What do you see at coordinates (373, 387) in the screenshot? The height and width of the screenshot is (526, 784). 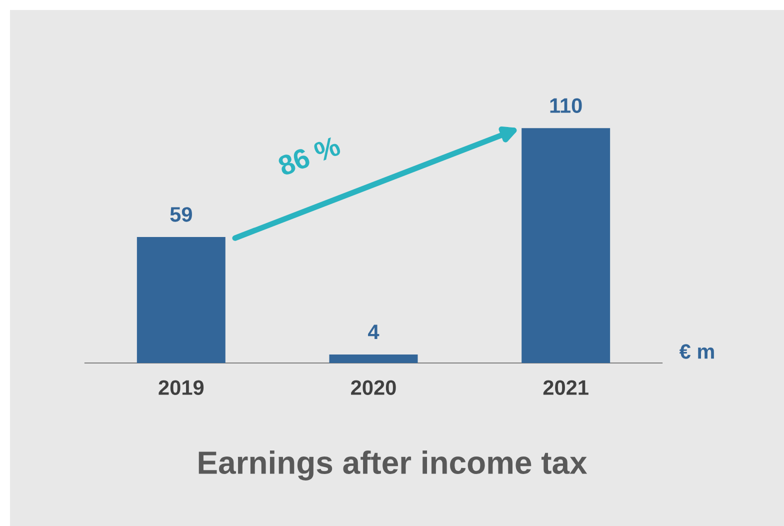 I see `x-tick-label: 2020` at bounding box center [373, 387].